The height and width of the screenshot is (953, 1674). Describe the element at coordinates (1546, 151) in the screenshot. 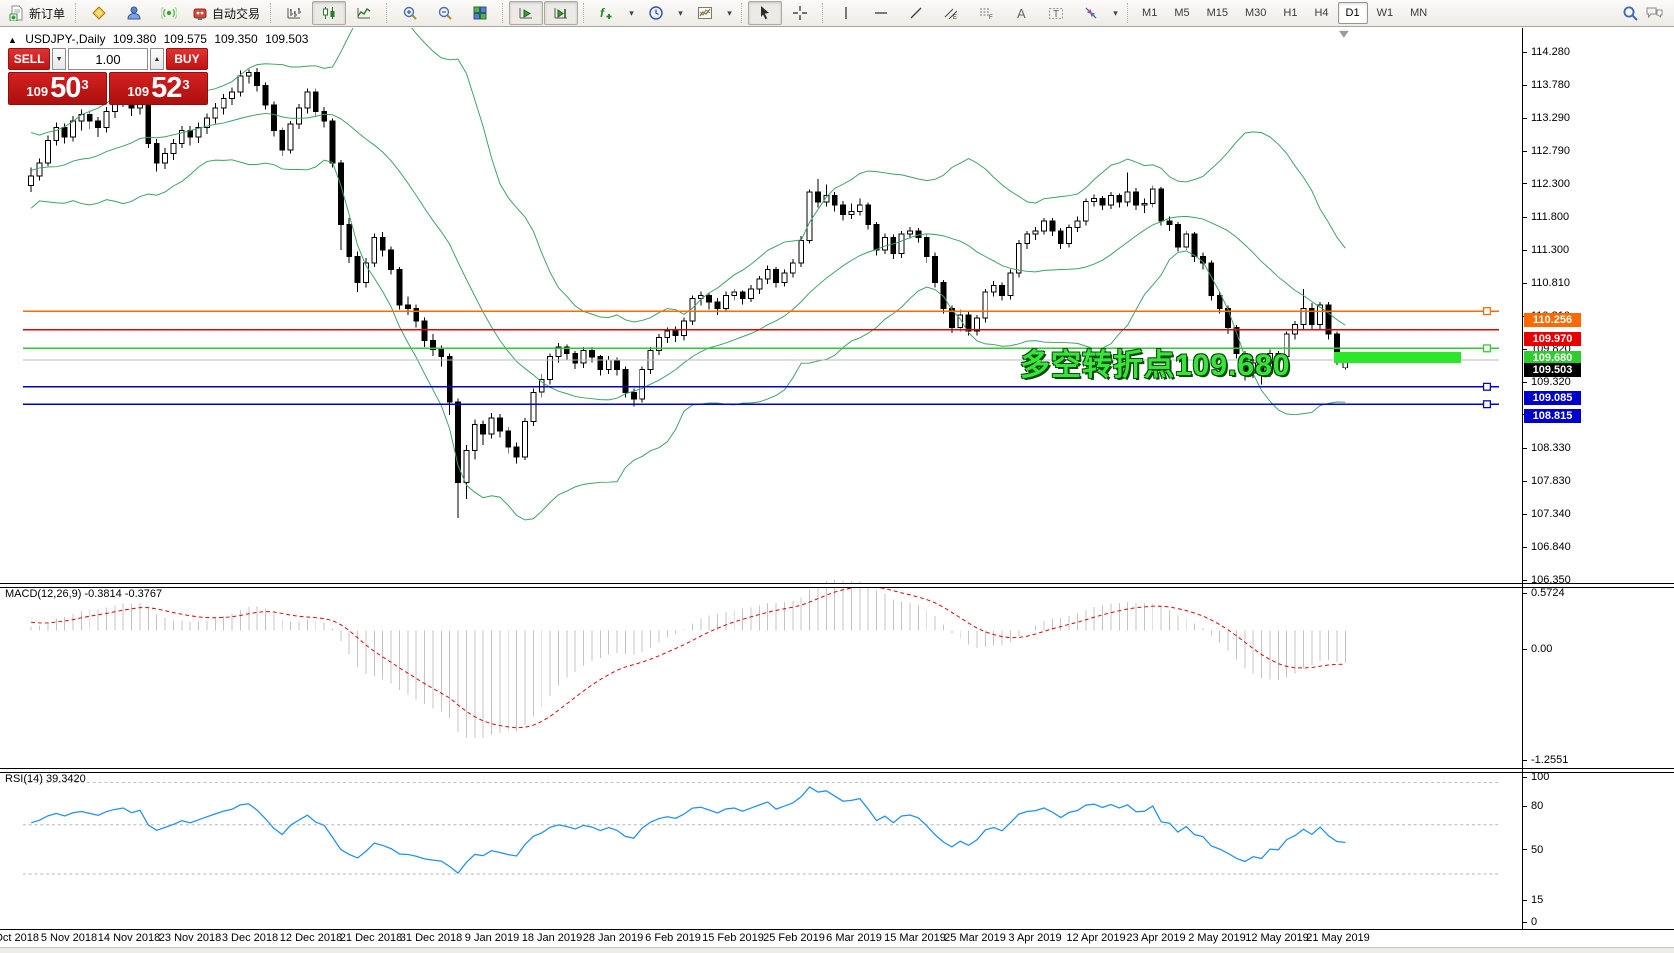

I see `price-axis-tick: 112.790` at that location.